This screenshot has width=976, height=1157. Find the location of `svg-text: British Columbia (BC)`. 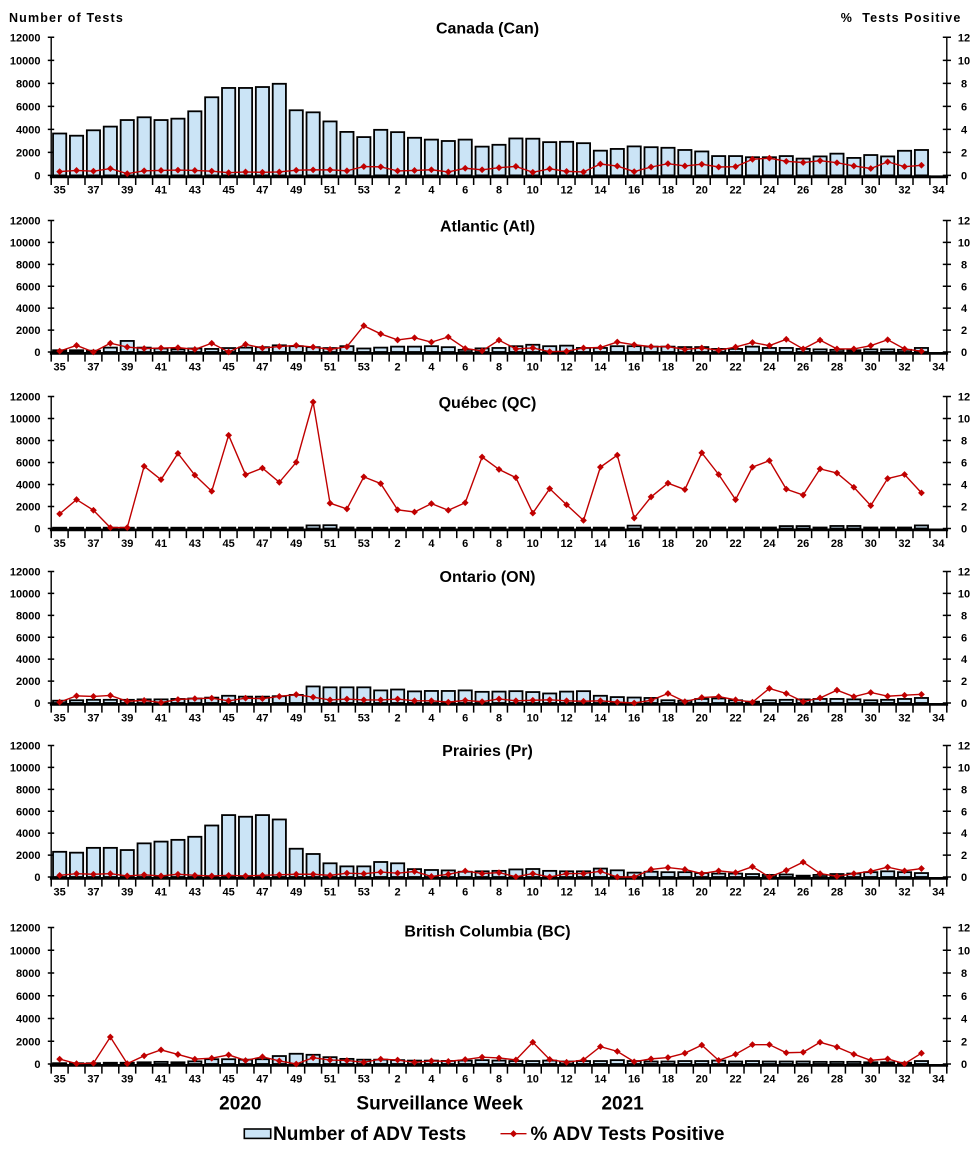

svg-text: British Columbia (BC) is located at coordinates (487, 931).